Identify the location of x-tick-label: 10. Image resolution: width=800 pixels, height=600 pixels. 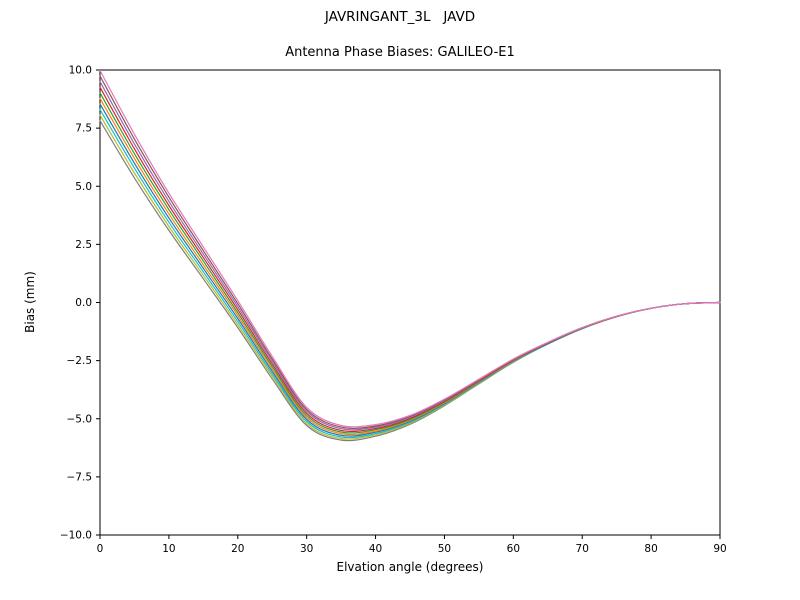
(168, 549).